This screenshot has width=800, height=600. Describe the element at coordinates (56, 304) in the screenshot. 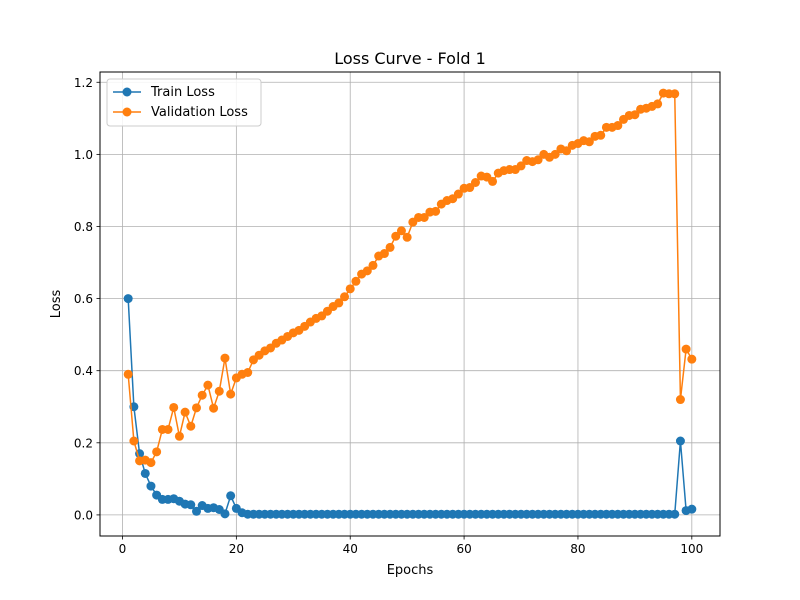

I see `y-axis-label: Loss` at that location.